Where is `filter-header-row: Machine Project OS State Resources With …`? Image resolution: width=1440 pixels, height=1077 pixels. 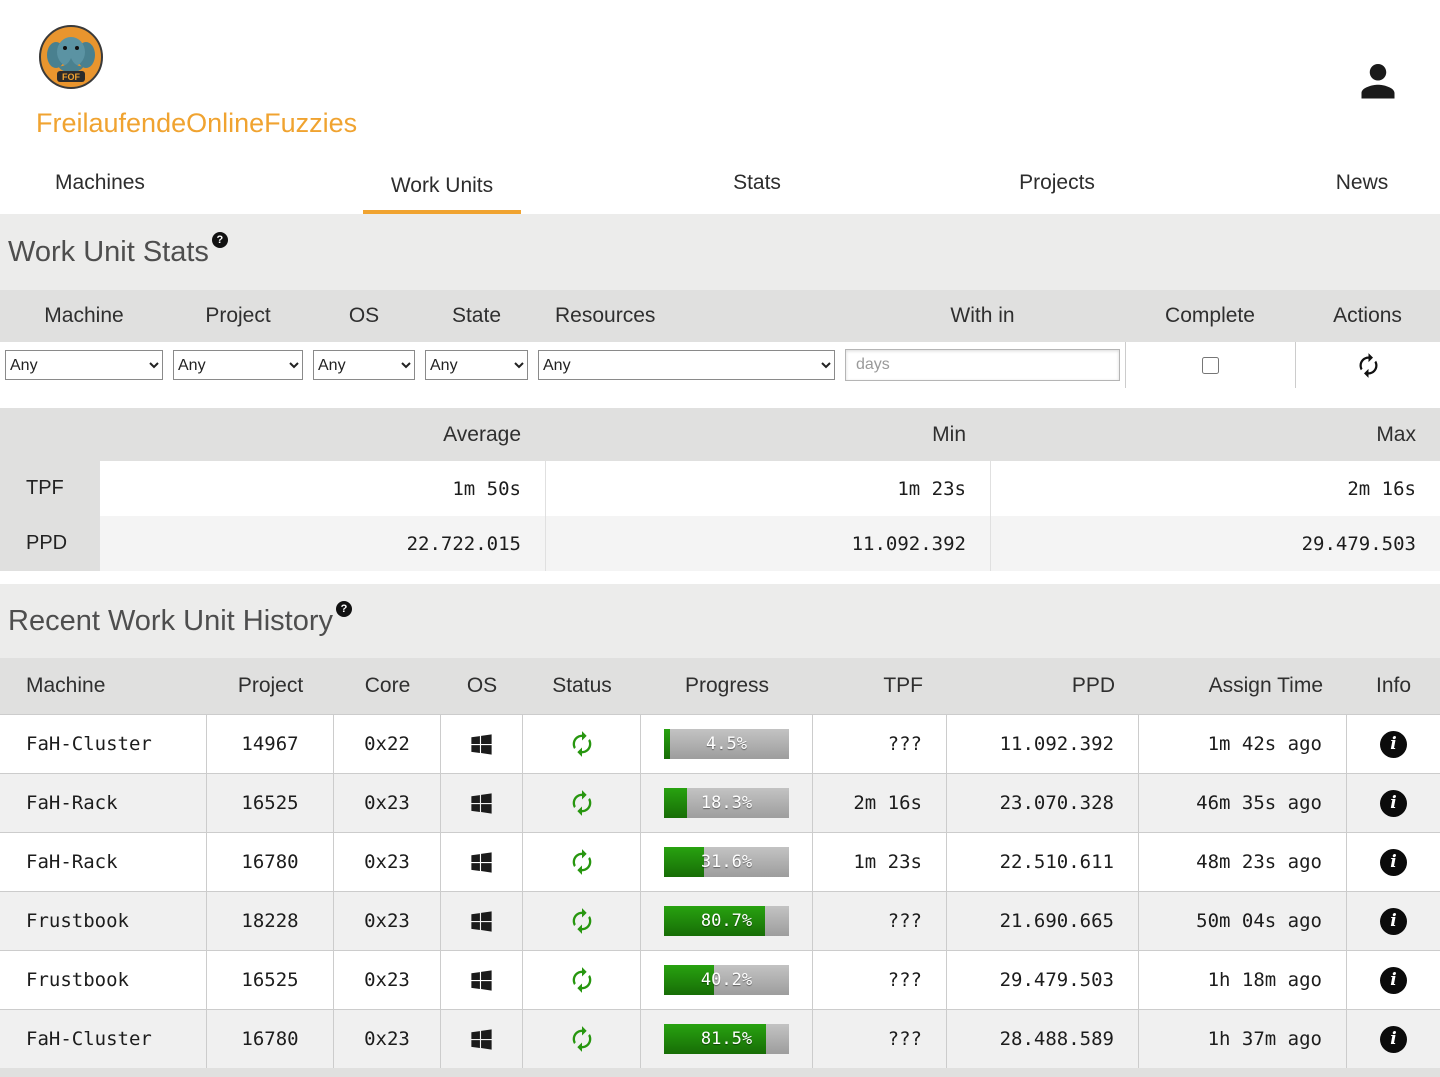 filter-header-row: Machine Project OS State Resources With … is located at coordinates (720, 316).